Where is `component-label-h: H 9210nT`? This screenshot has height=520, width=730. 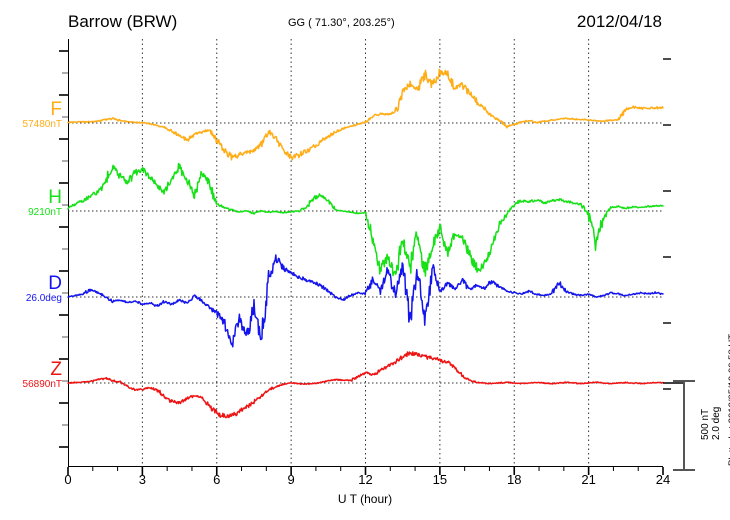
component-label-h: H 9210nT is located at coordinates (31, 203).